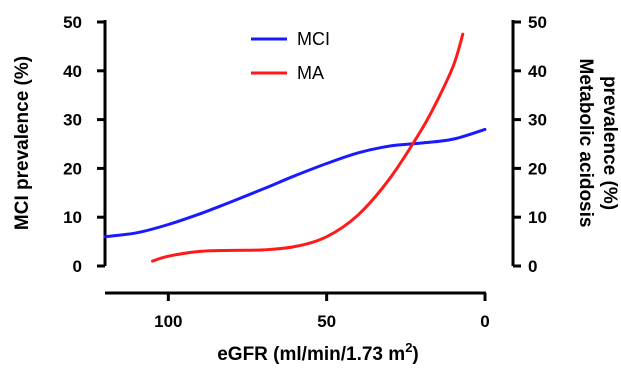  I want to click on x-axis-title: eGFR (ml/min/1.73 m2), so click(318, 352).